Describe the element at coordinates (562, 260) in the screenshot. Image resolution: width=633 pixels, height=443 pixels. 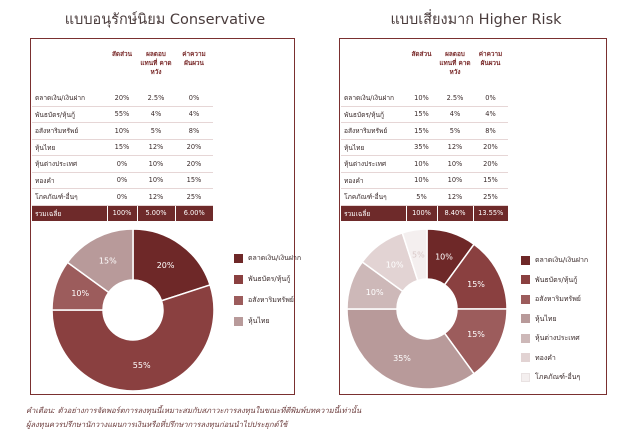
I see `legend-label: ตลาดเงิน/เงินฝาก` at that location.